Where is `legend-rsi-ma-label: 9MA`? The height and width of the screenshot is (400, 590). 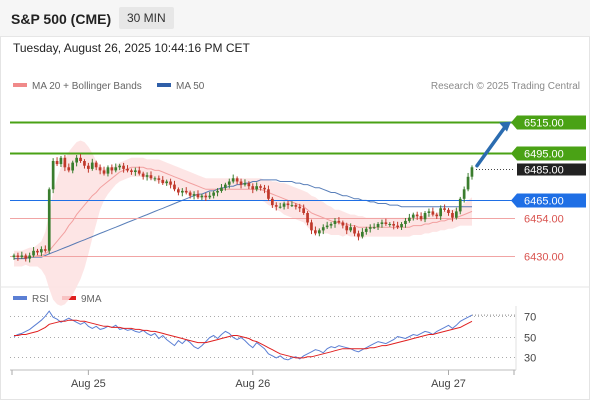
legend-rsi-ma-label: 9MA is located at coordinates (91, 299).